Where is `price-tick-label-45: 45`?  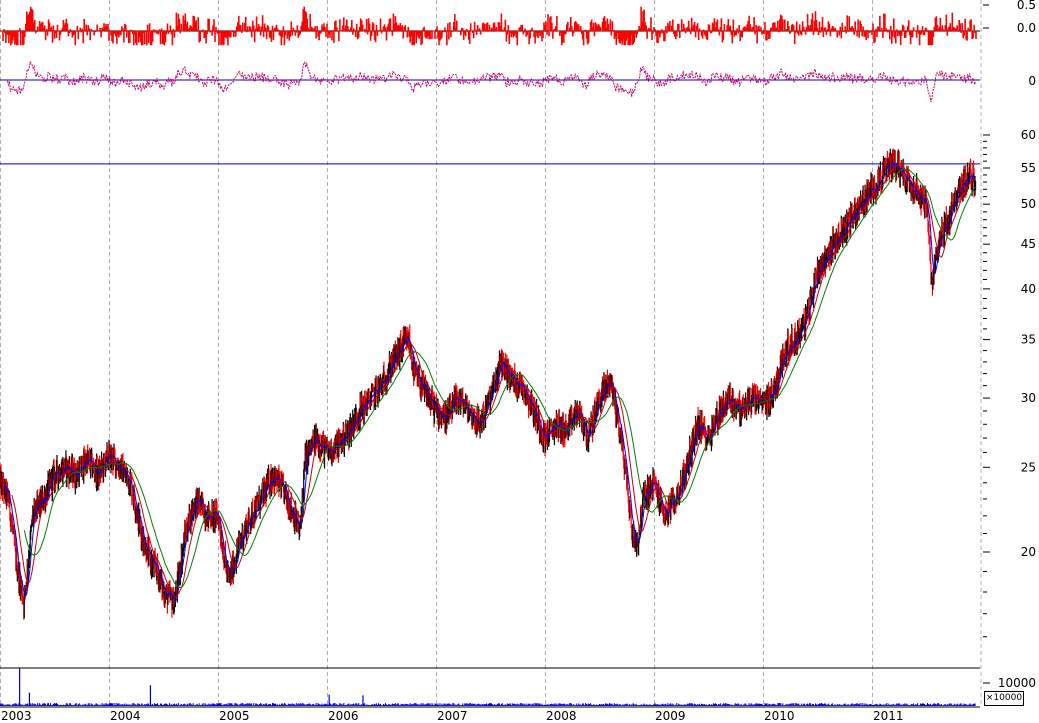
price-tick-label-45: 45 is located at coordinates (1028, 244).